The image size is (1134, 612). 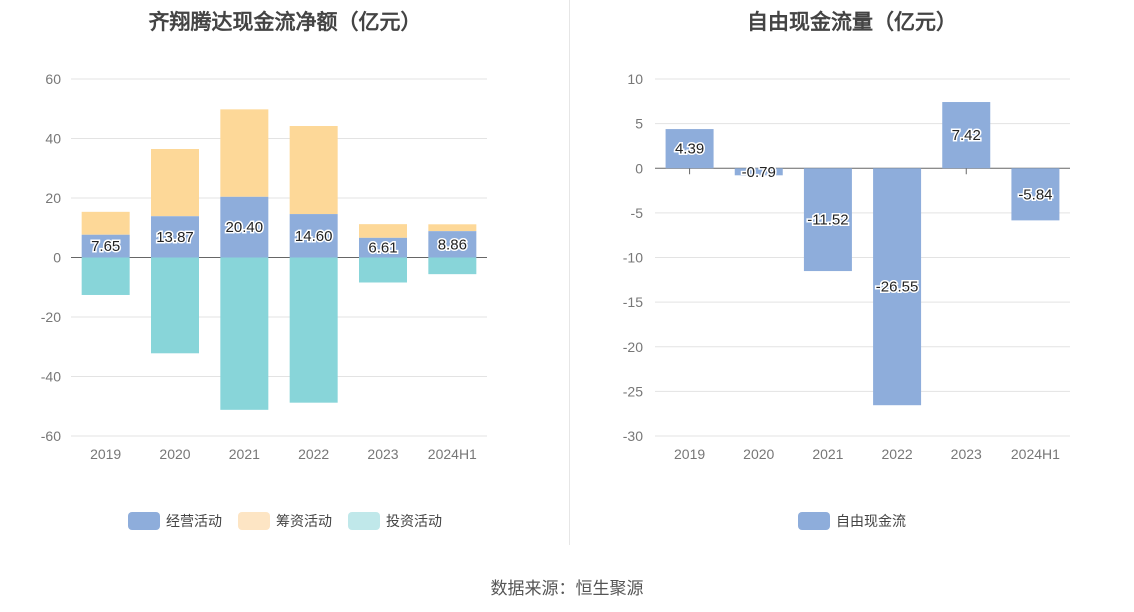 I want to click on y-tick-label: -10, so click(x=633, y=258).